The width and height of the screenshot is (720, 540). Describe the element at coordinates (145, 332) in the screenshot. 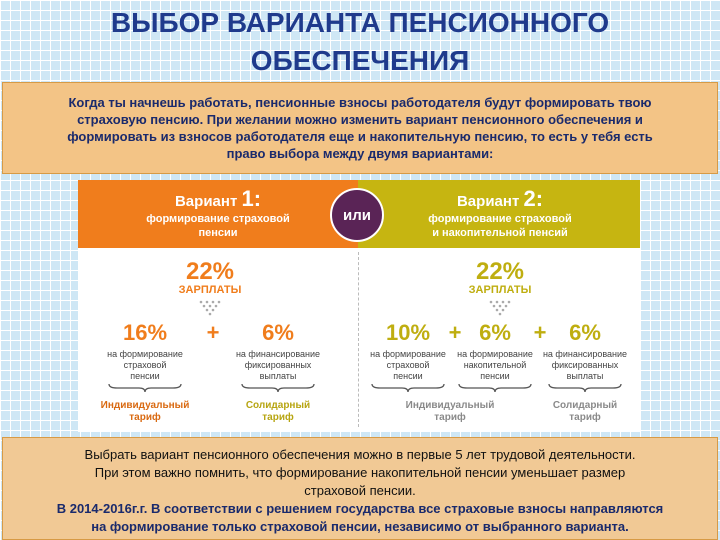

I see `part-value: 16%` at that location.